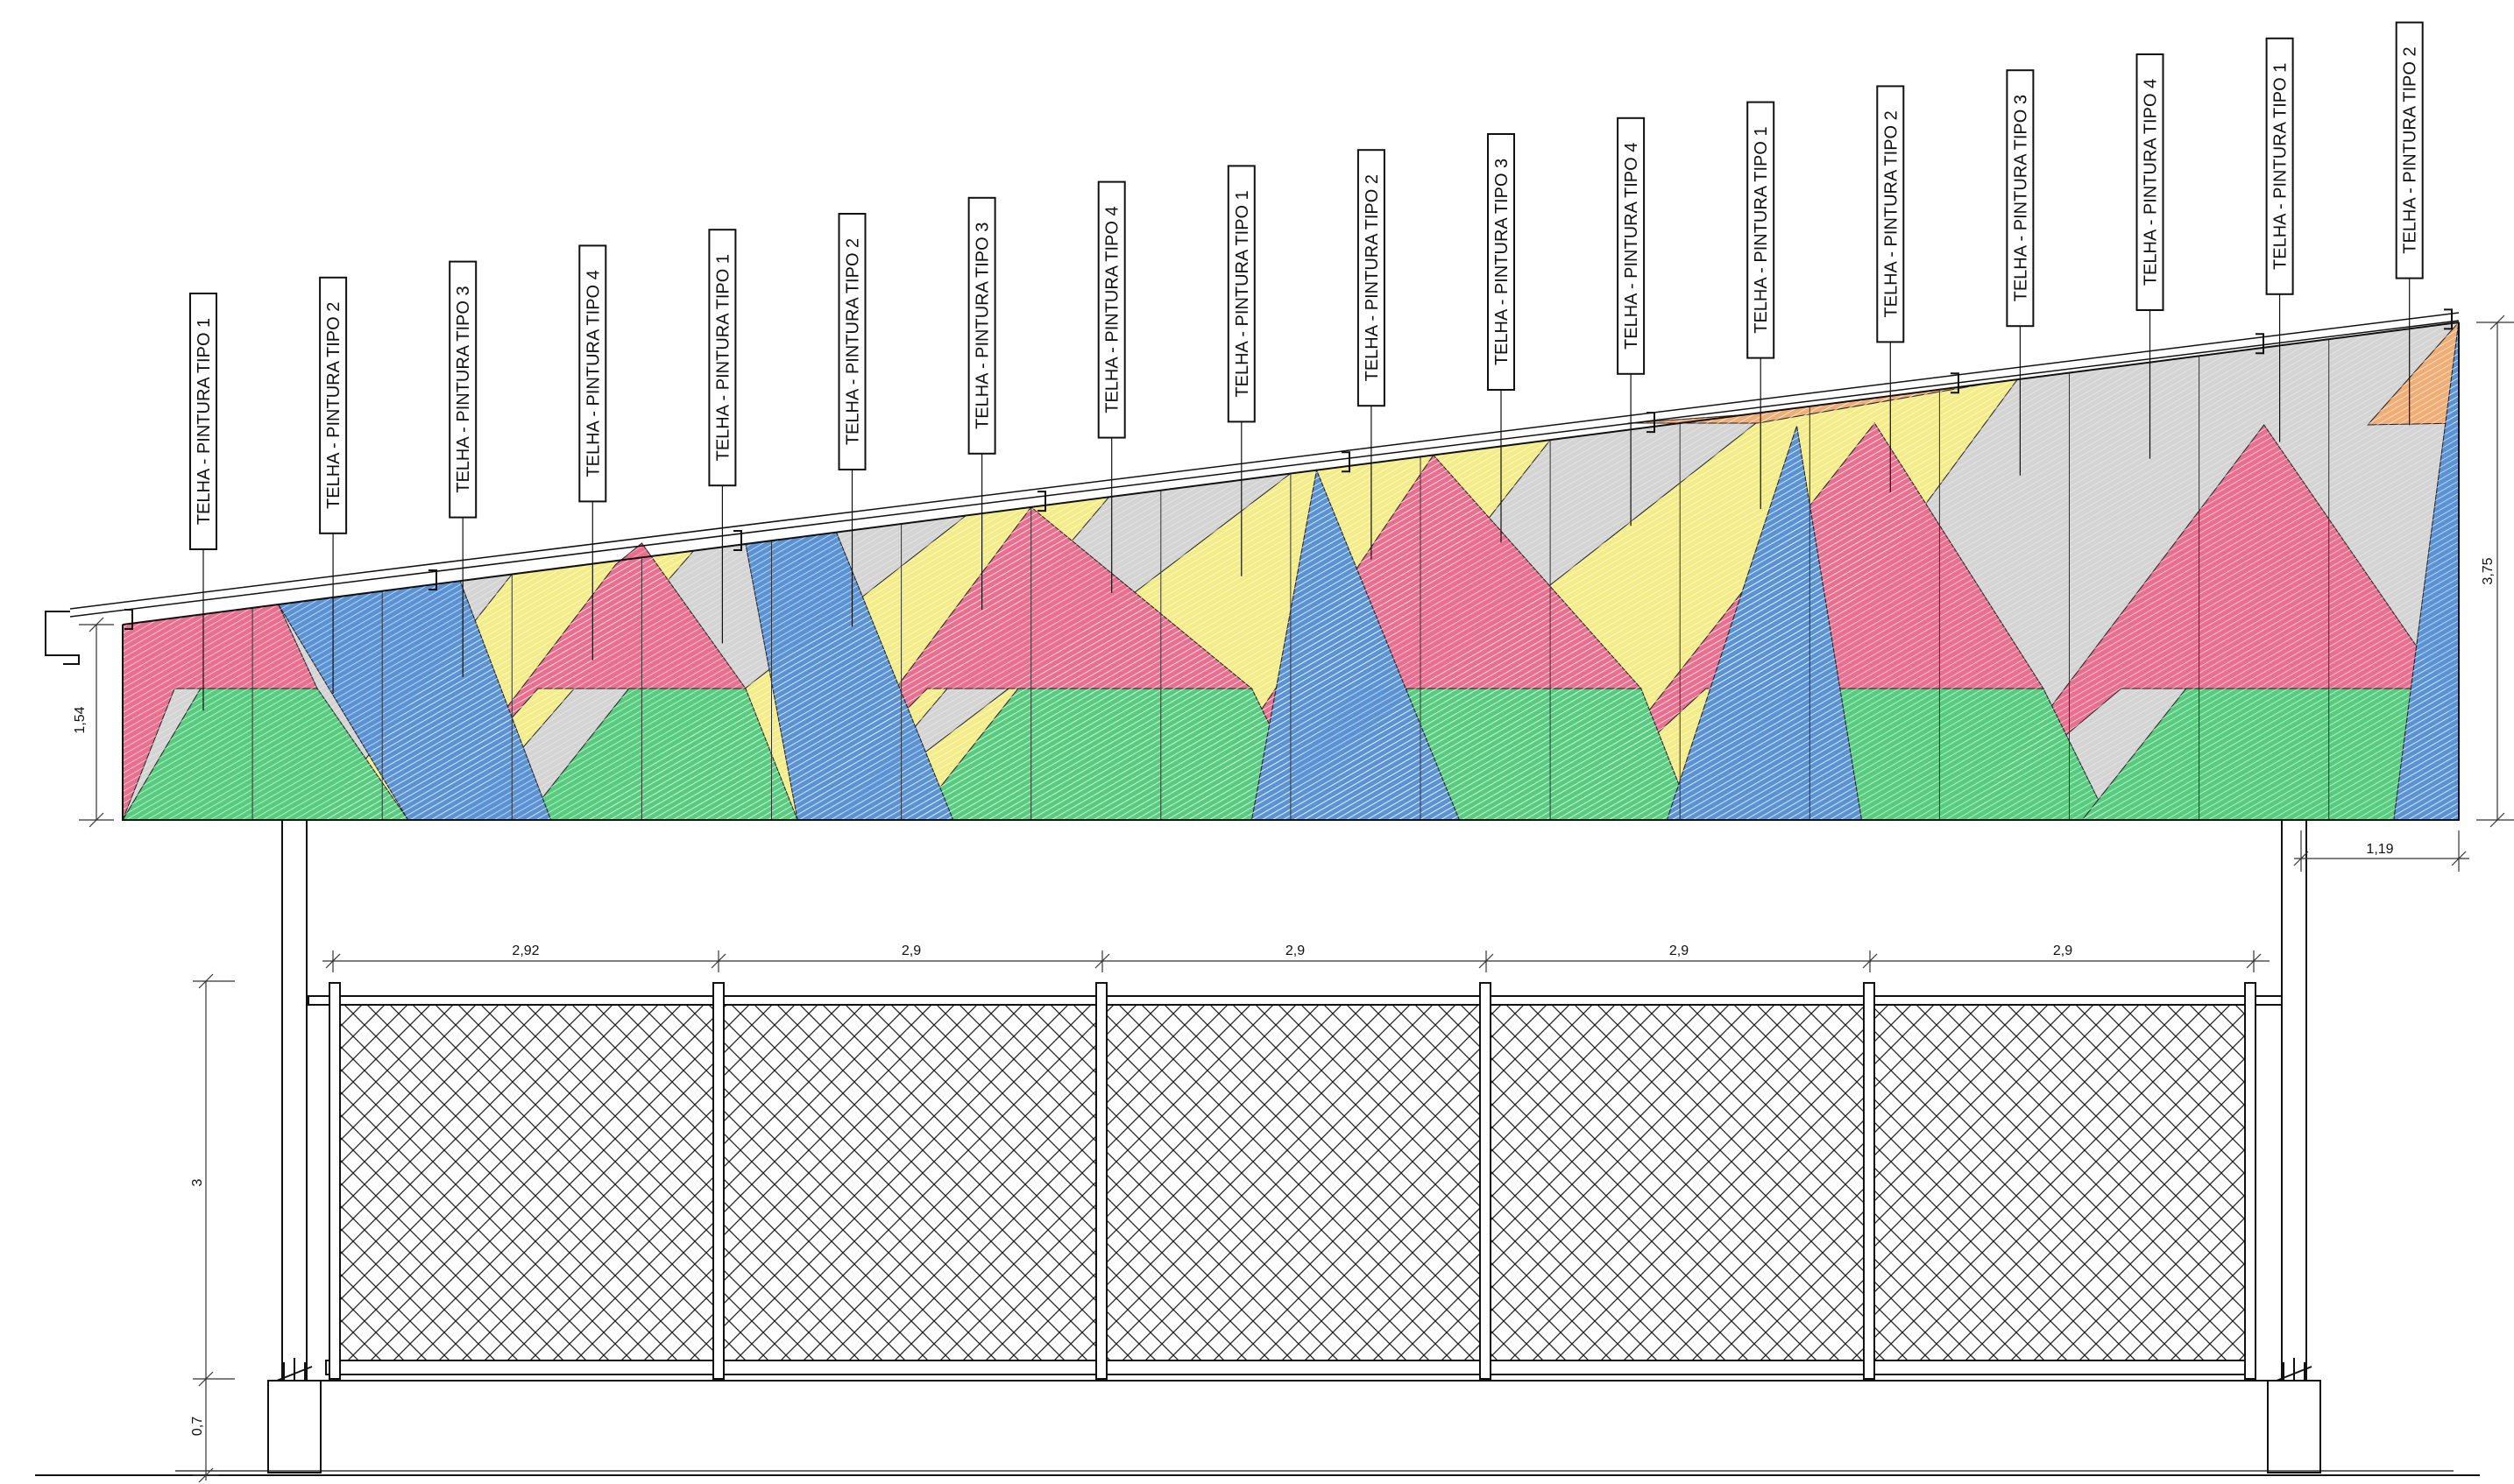  What do you see at coordinates (80, 719) in the screenshot?
I see `dim-left-height-label: 1,54` at bounding box center [80, 719].